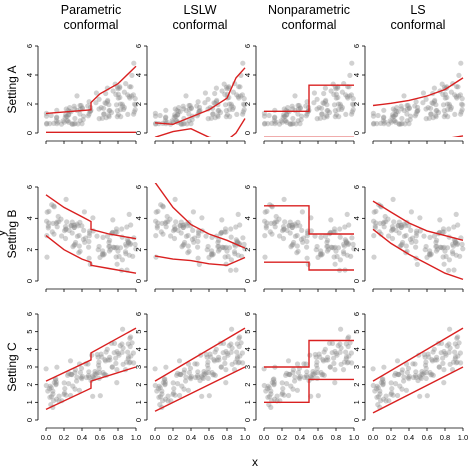 The image size is (474, 474). Describe the element at coordinates (417, 10) in the screenshot. I see `column-title-ls: LS` at that location.